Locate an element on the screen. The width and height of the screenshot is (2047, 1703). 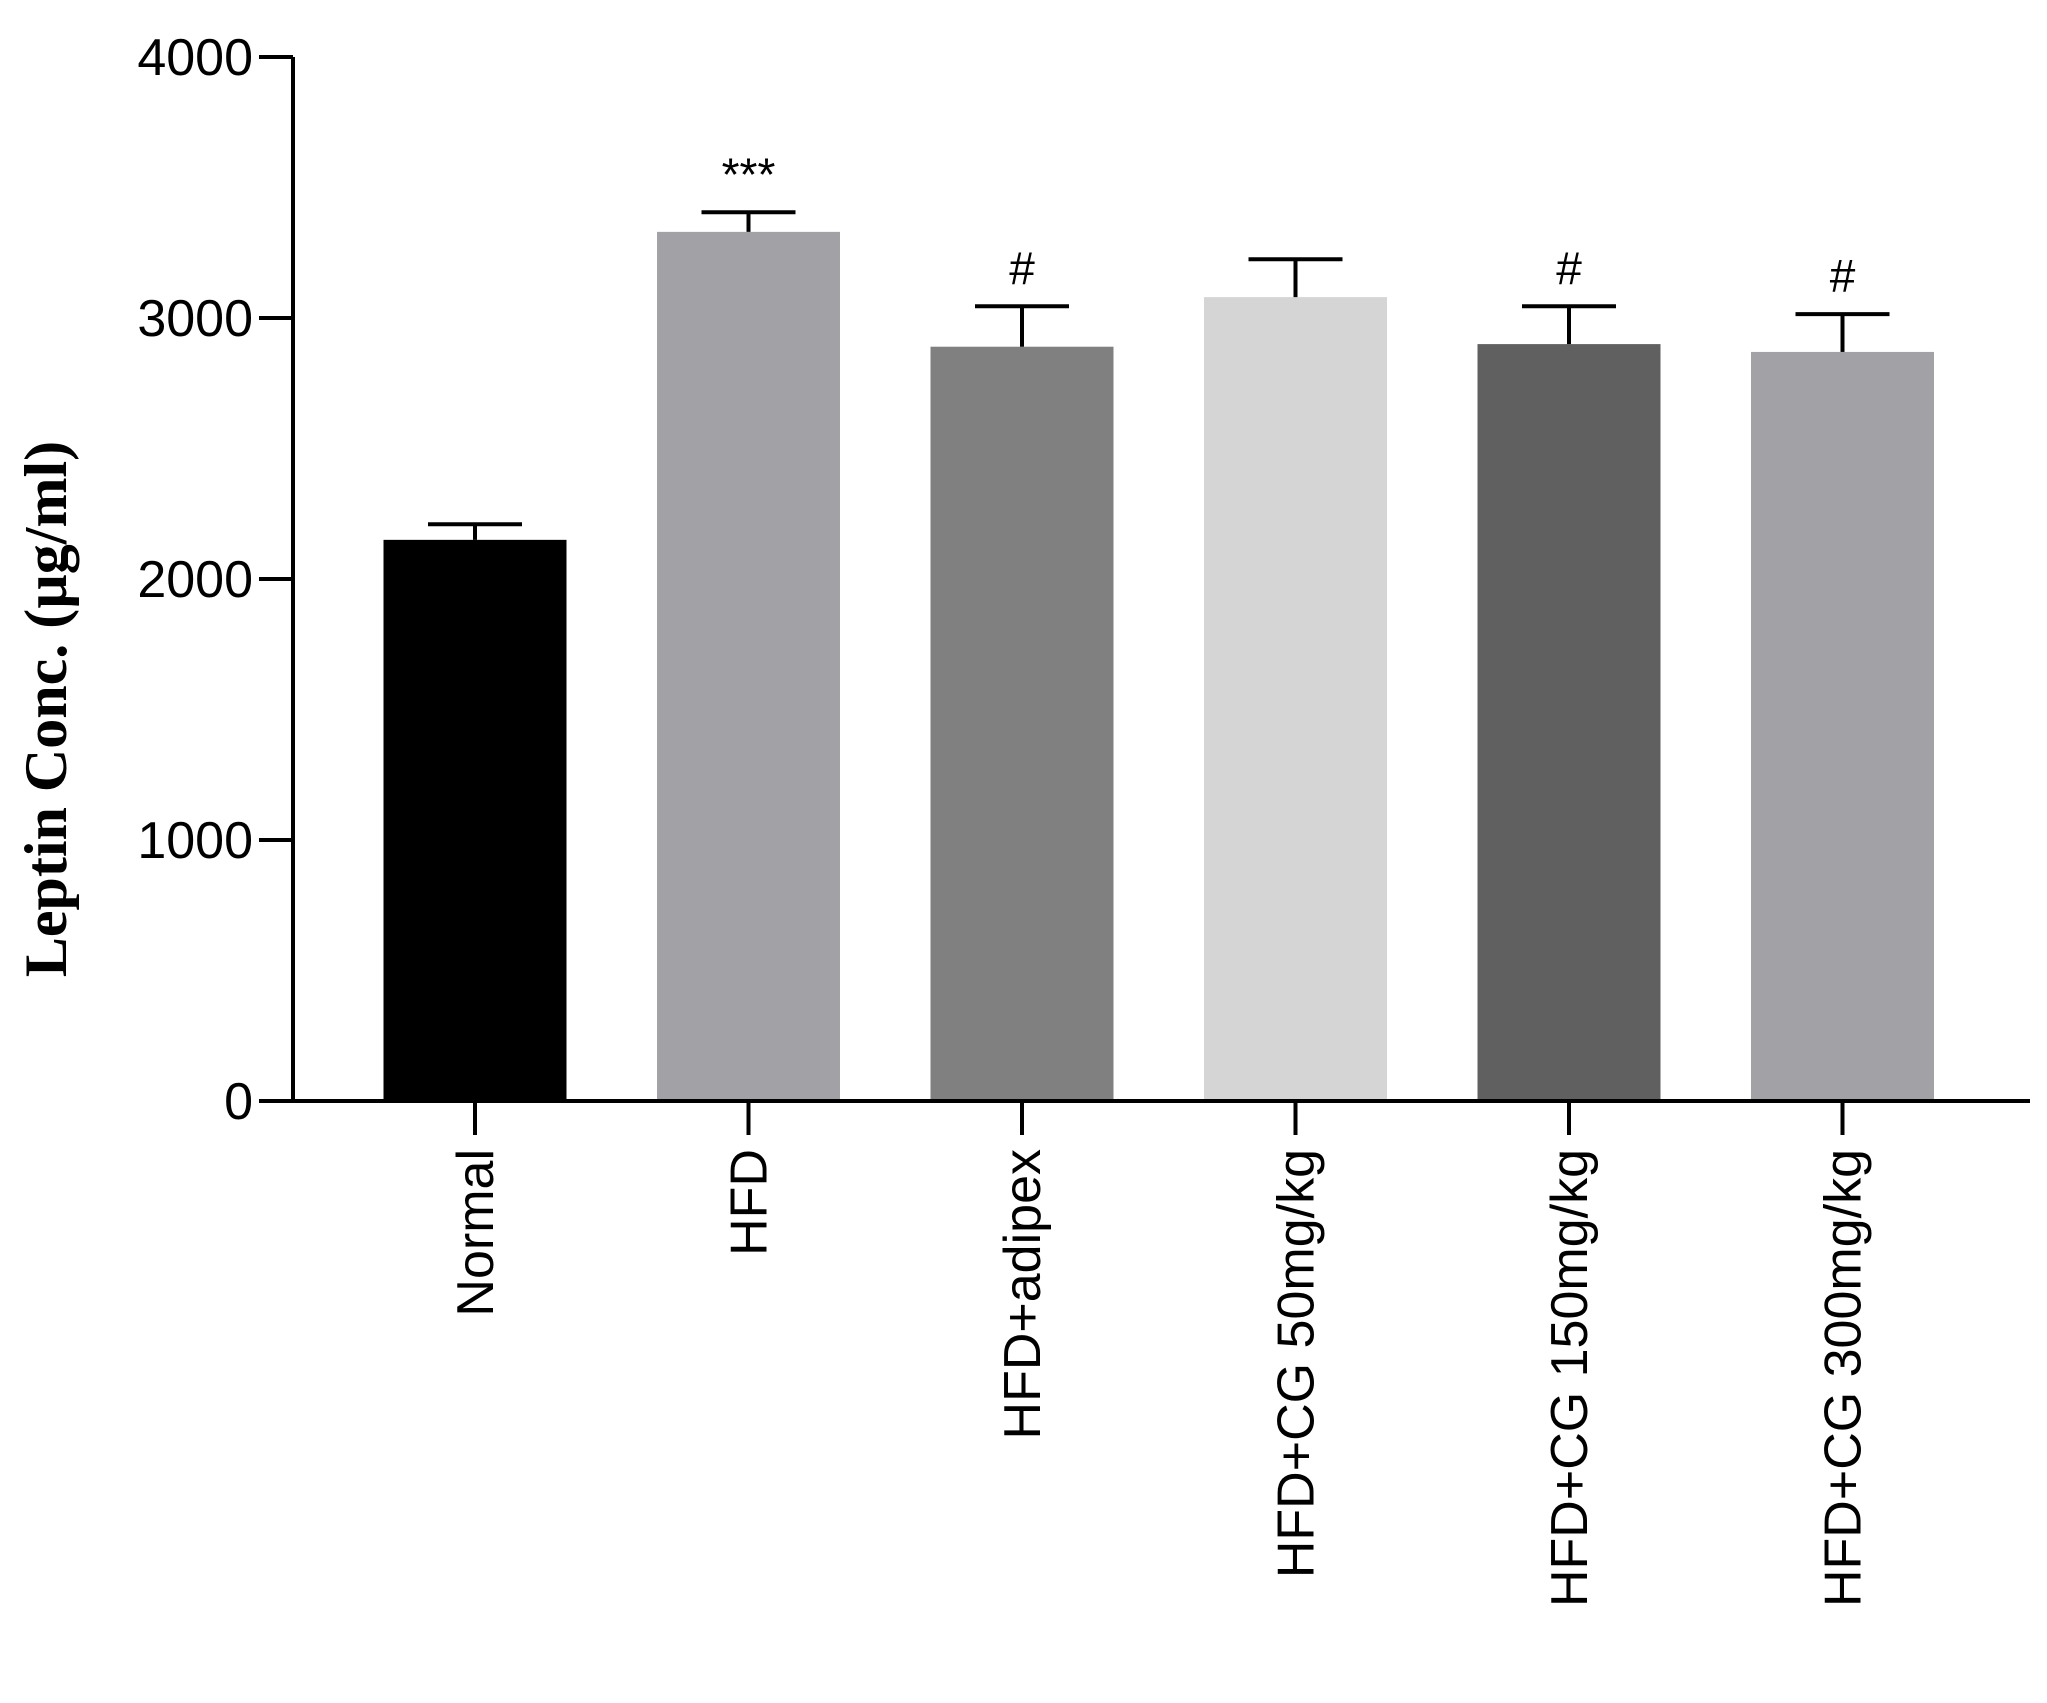
y-tick-label: 0 is located at coordinates (238, 1102).